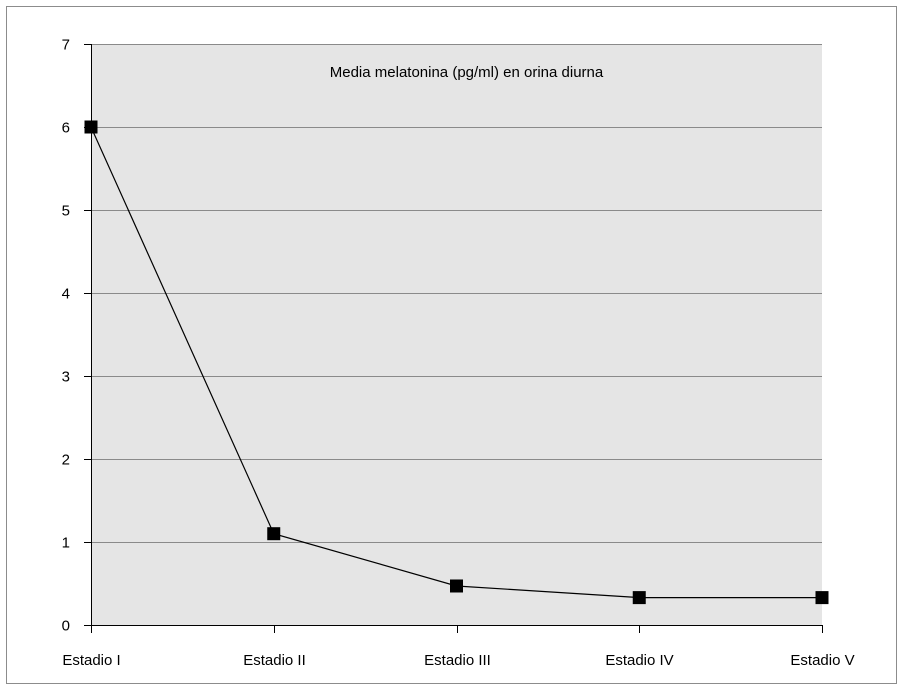 This screenshot has width=903, height=690. What do you see at coordinates (66, 128) in the screenshot?
I see `y-tick-label: 6` at bounding box center [66, 128].